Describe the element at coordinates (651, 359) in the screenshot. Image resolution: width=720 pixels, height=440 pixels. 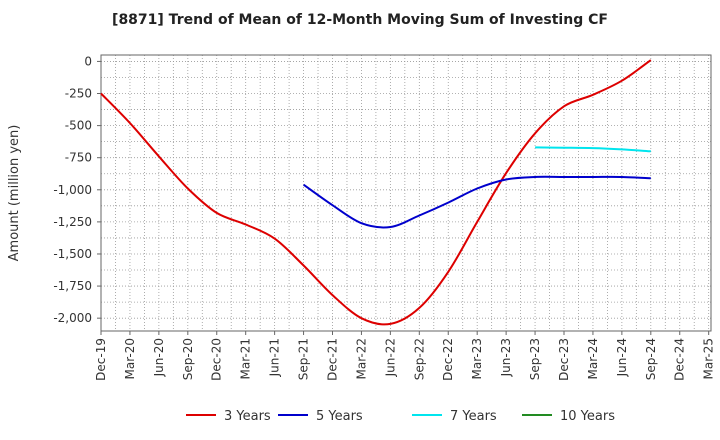
I see `x-tick-label: Sep-24` at that location.